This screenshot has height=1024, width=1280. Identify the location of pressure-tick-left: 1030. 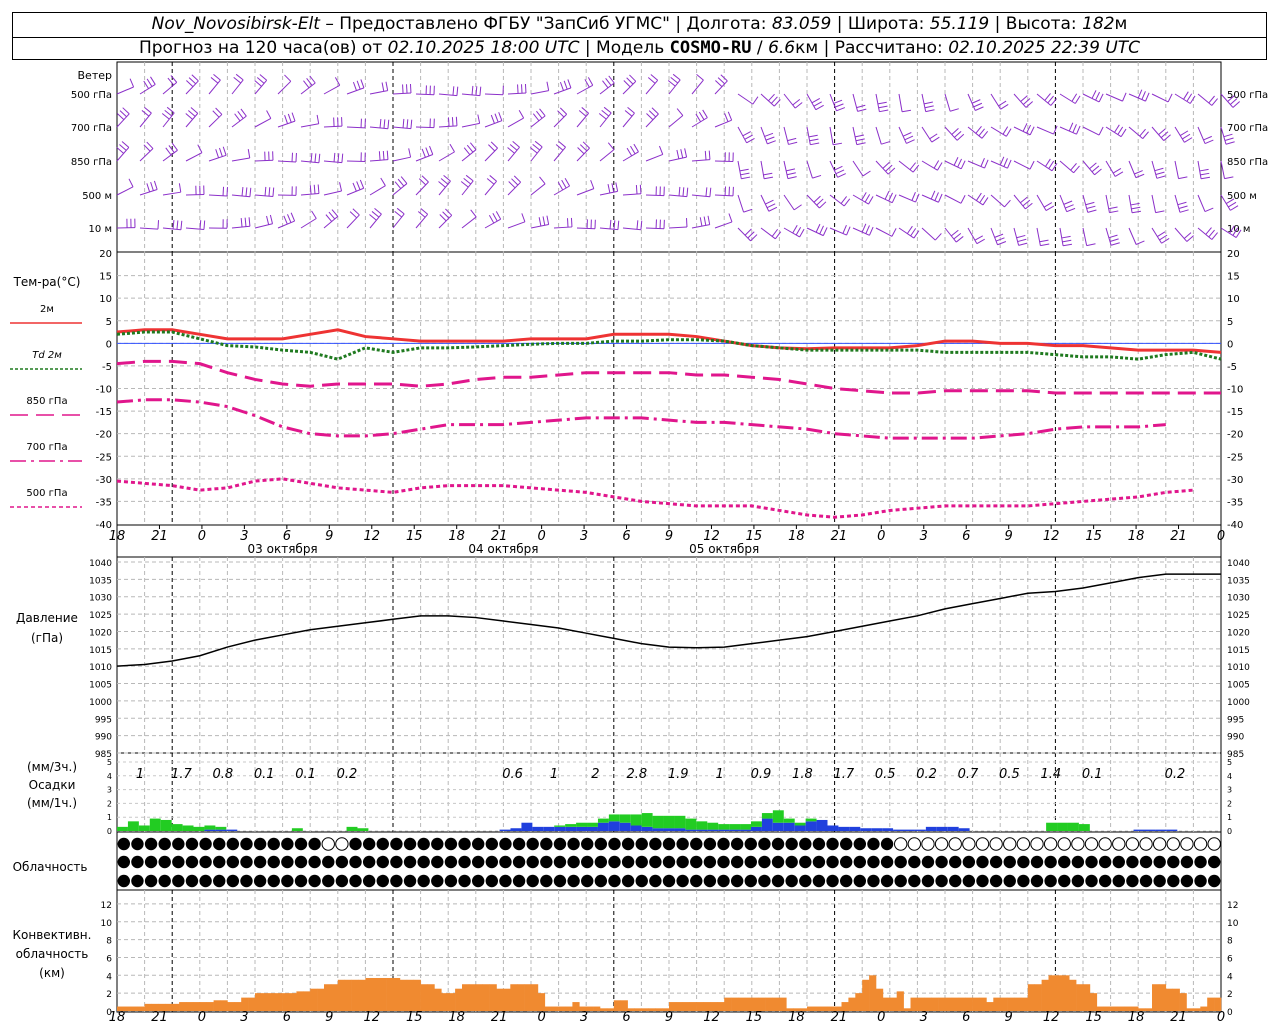
(100, 599).